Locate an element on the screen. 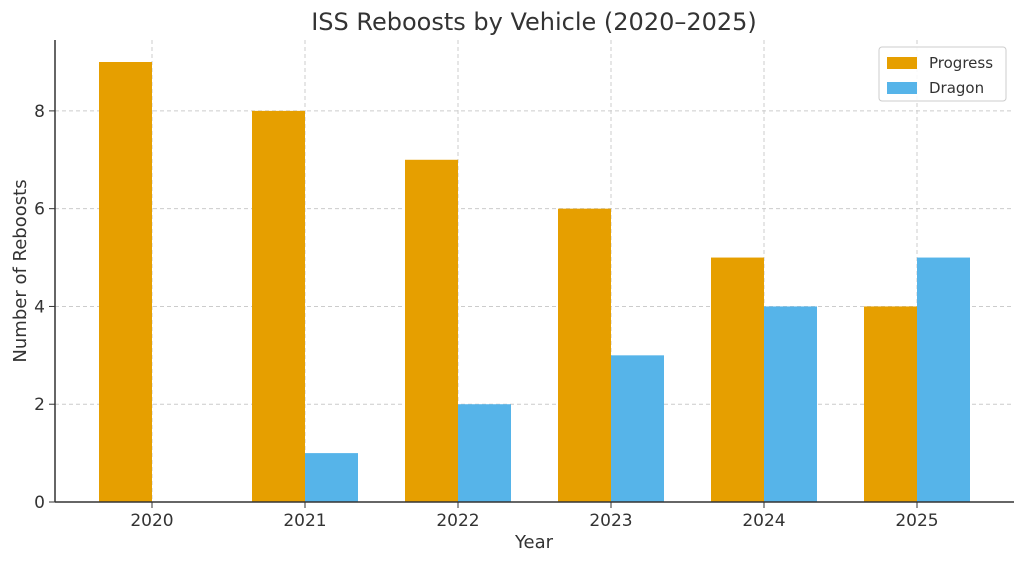 This screenshot has height=568, width=1024. legend-label: Dragon is located at coordinates (956, 88).